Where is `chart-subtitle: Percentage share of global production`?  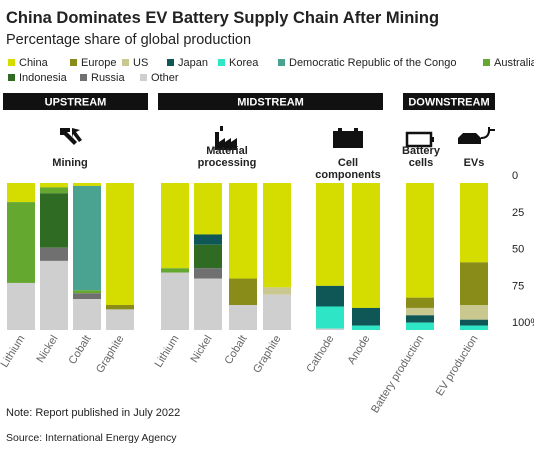 chart-subtitle: Percentage share of global production is located at coordinates (128, 40).